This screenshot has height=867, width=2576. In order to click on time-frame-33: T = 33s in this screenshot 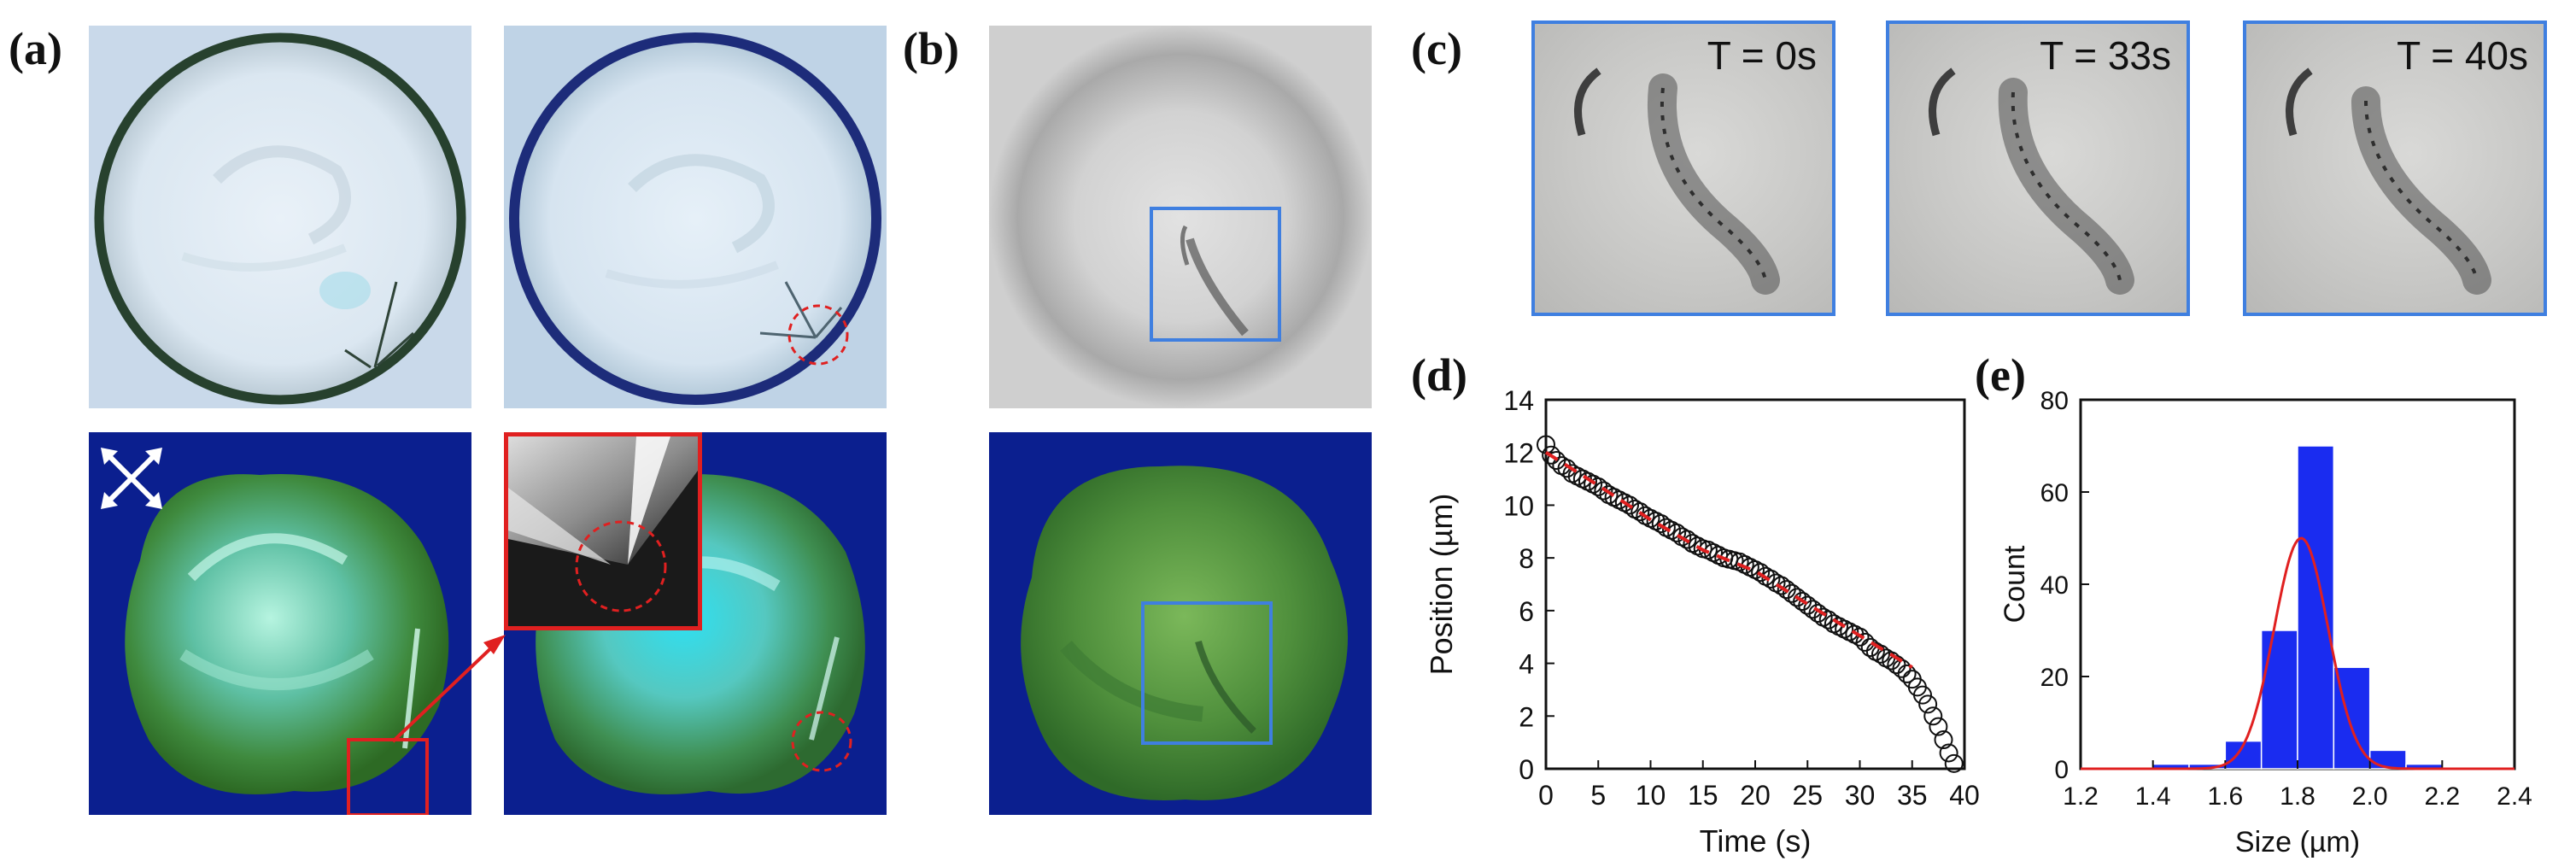, I will do `click(2038, 168)`.